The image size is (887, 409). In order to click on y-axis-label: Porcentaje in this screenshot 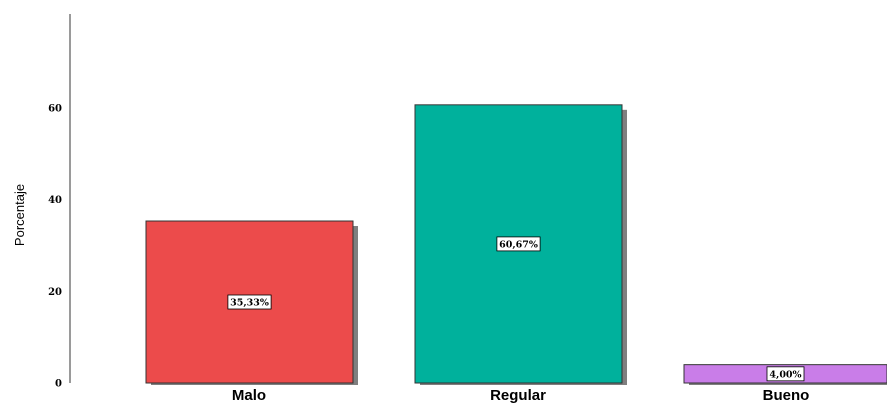, I will do `click(19, 215)`.